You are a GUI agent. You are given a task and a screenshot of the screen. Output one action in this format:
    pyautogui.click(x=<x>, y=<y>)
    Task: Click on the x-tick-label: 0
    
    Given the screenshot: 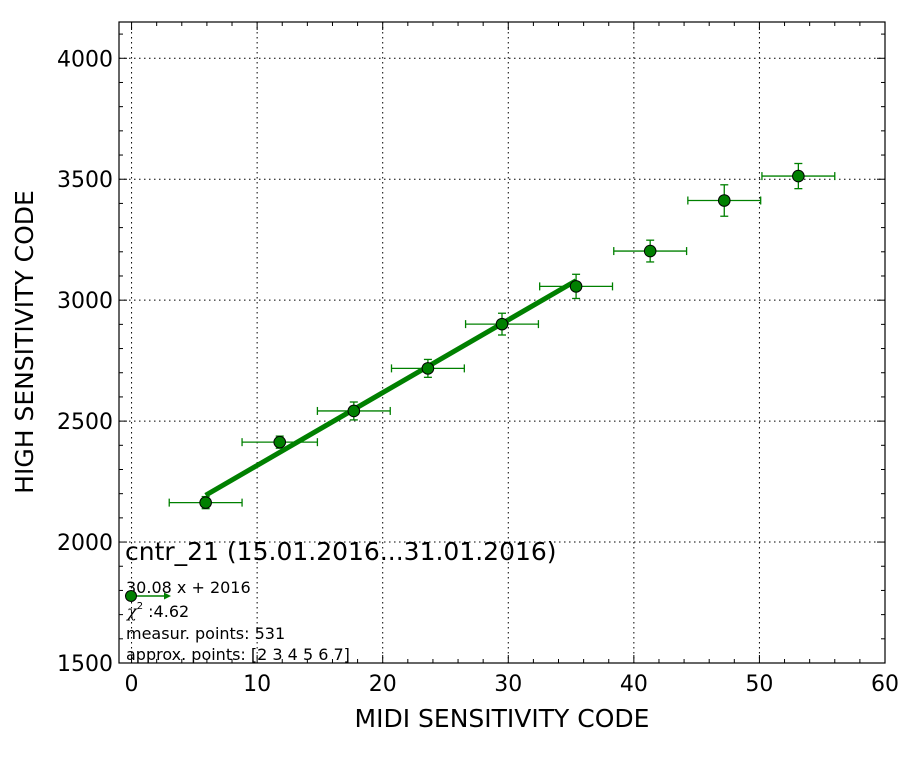 What is the action you would take?
    pyautogui.click(x=132, y=684)
    